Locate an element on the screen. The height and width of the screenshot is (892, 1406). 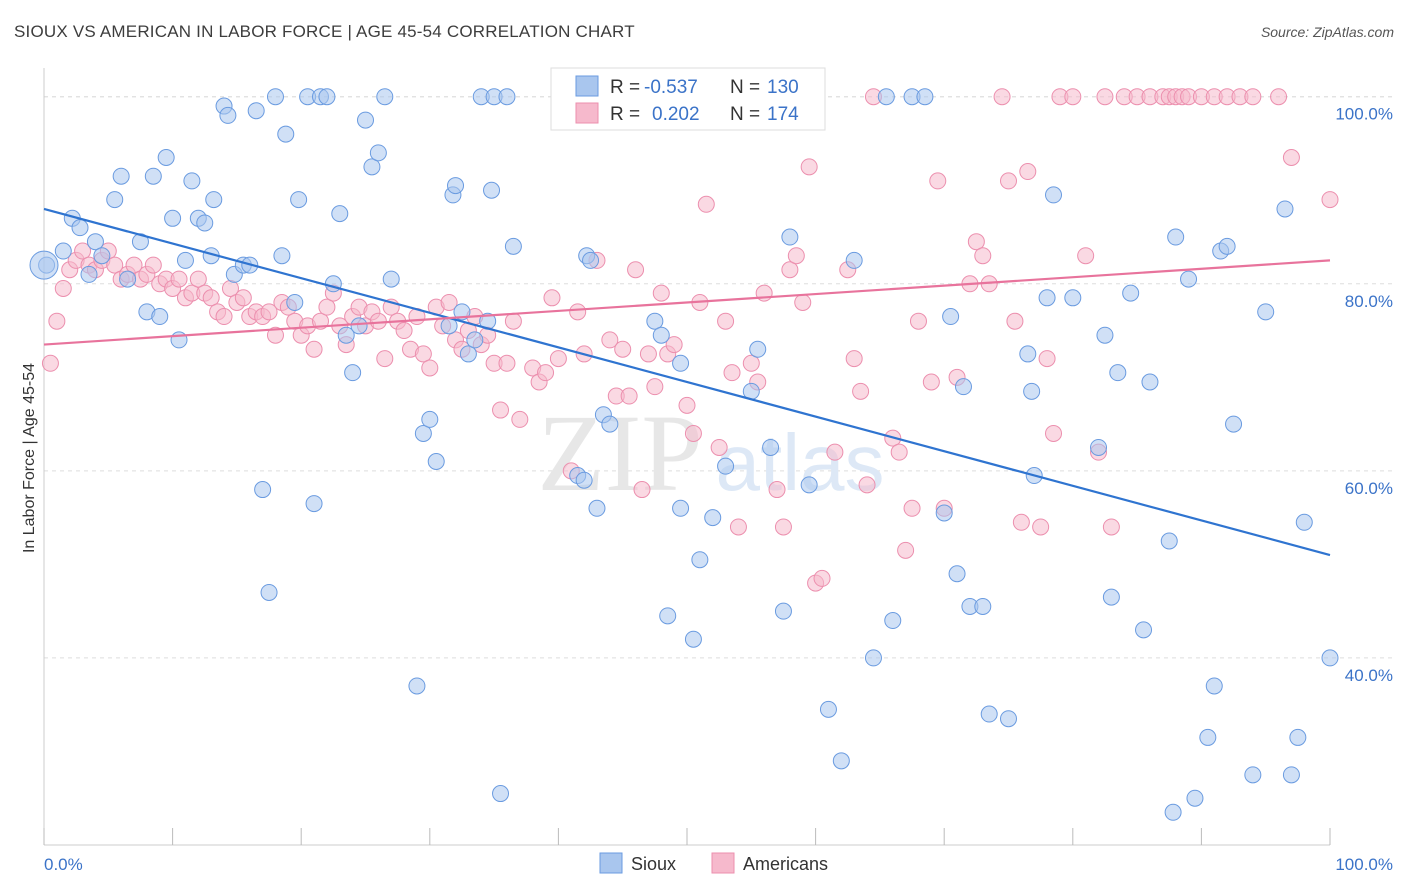
watermark: ZIP atlas is located at coordinates (711, 453).